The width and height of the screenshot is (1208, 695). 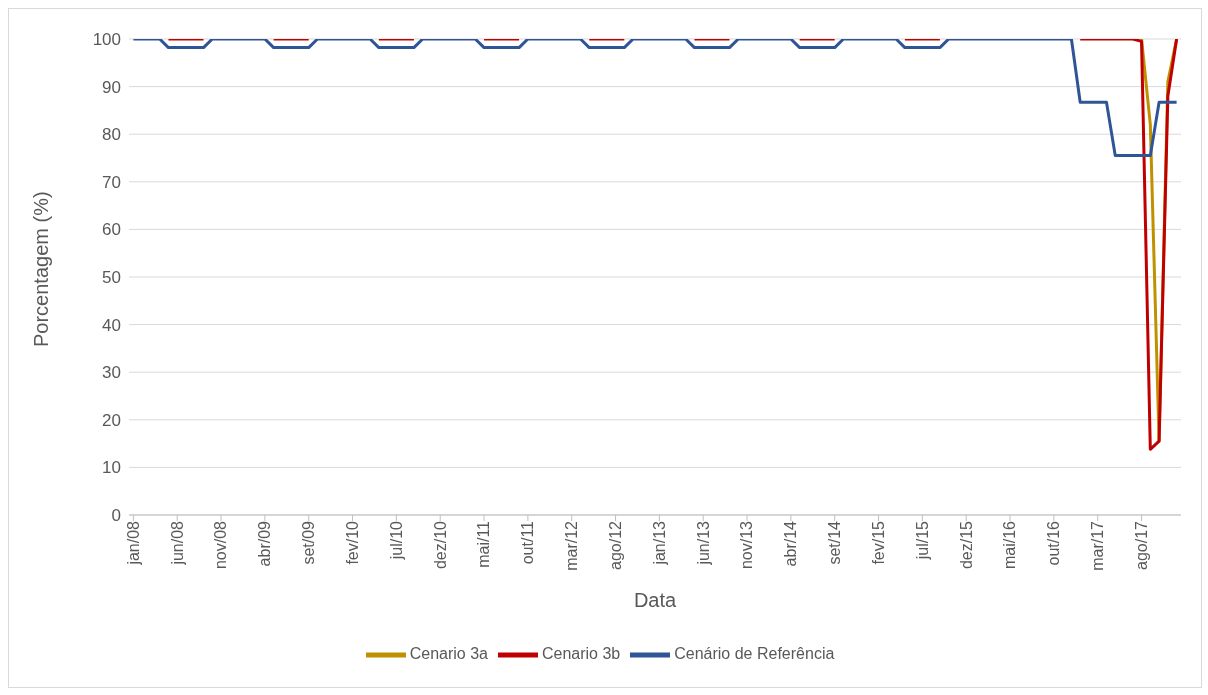 I want to click on x-tick-label: nov/08, so click(x=221, y=545).